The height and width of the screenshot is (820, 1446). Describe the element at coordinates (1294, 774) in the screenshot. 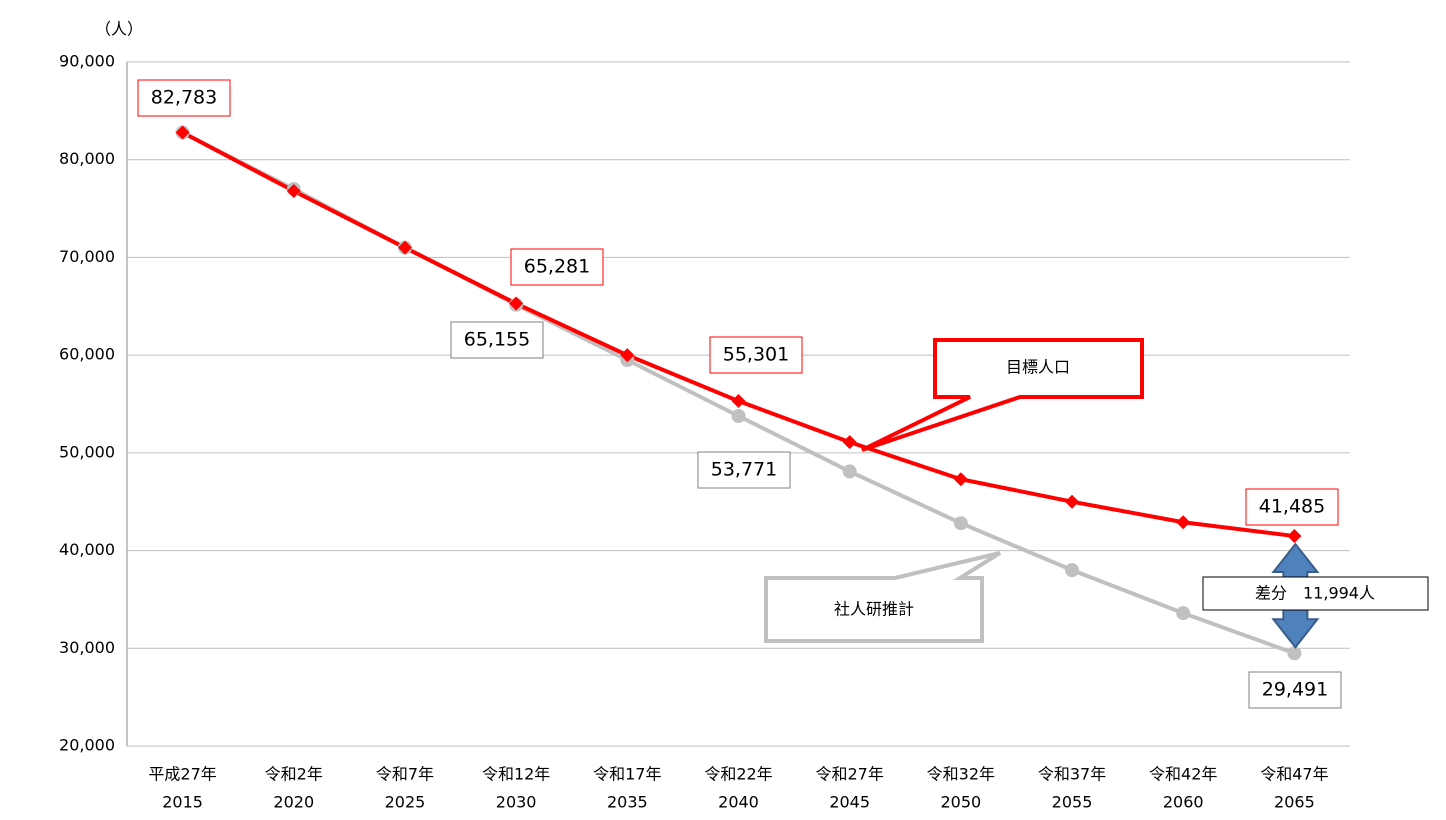

I see `x-tick-label: 令和47年` at that location.